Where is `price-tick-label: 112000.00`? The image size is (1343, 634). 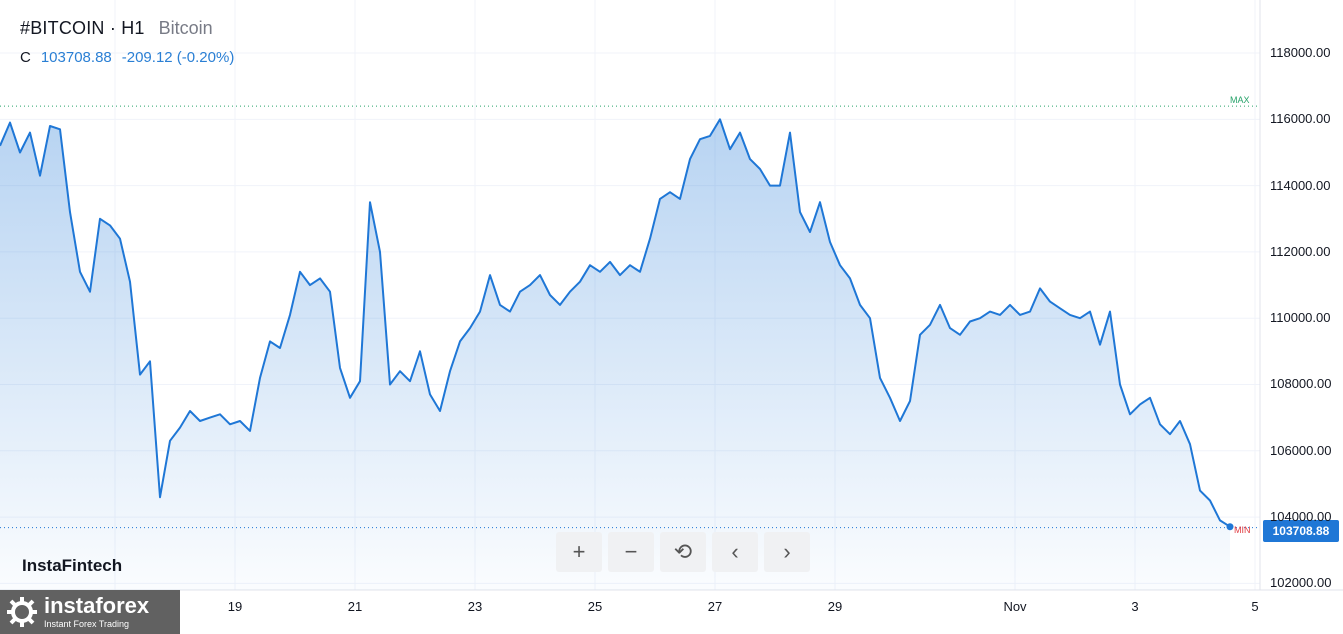 price-tick-label: 112000.00 is located at coordinates (1300, 251).